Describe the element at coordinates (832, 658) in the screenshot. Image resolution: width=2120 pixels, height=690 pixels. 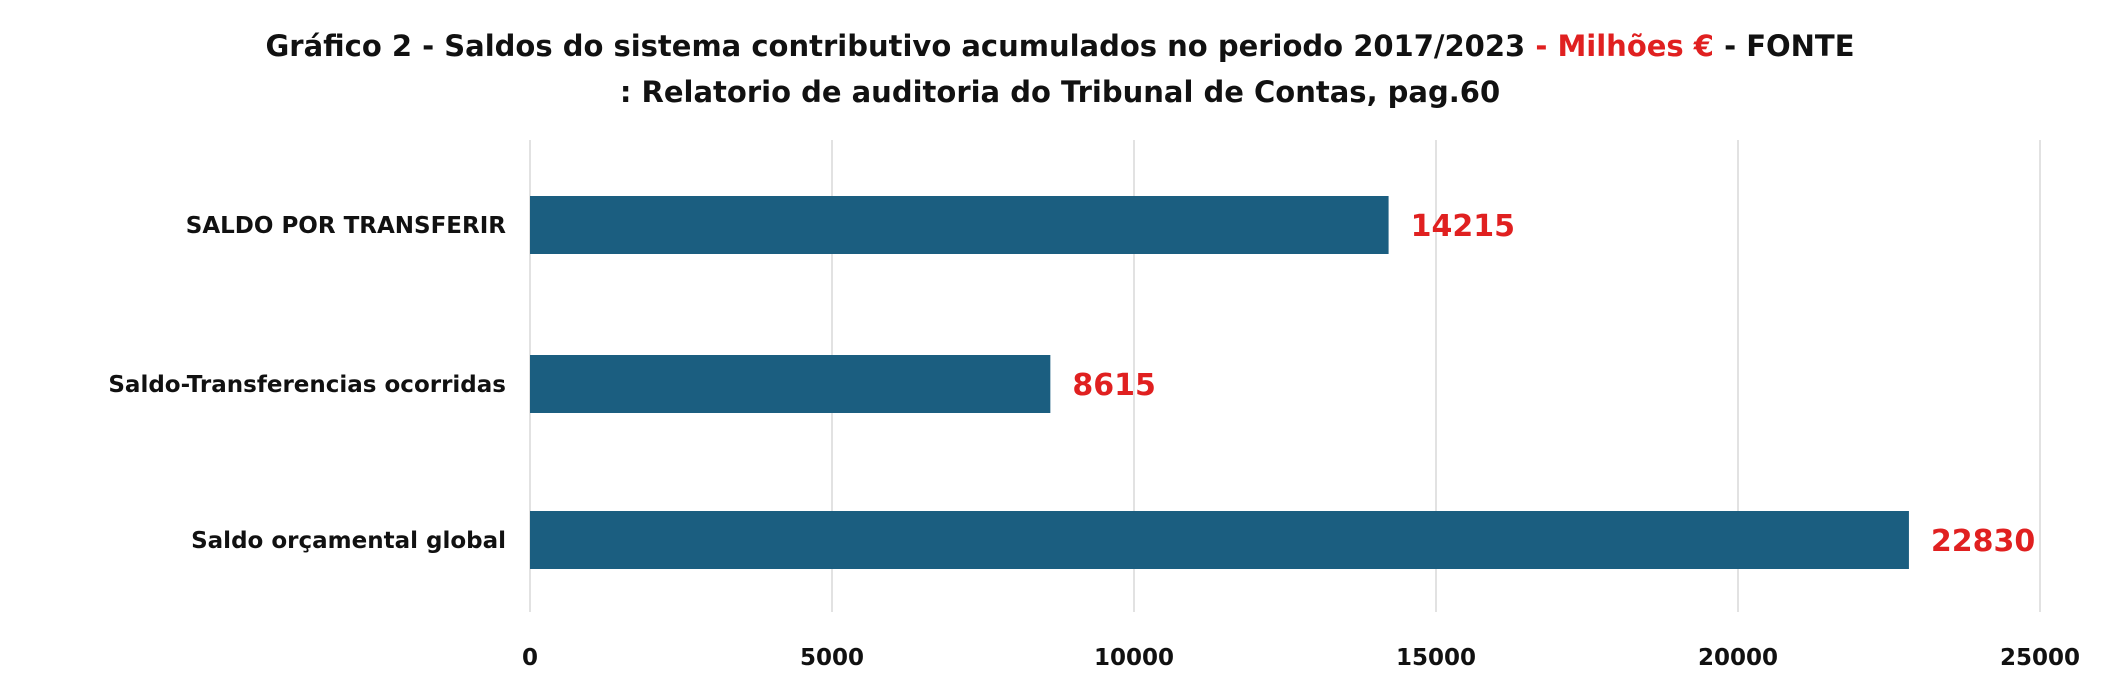
I see `x-tick-label: 5000` at that location.